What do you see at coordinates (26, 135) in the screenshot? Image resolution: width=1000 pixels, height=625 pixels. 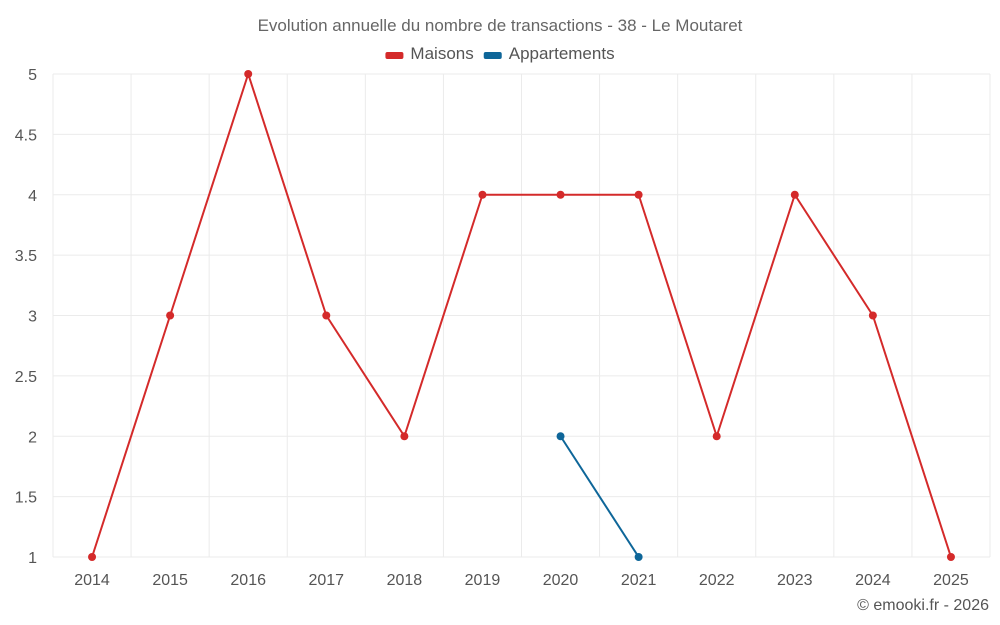 I see `y-tick-label: 4.5` at bounding box center [26, 135].